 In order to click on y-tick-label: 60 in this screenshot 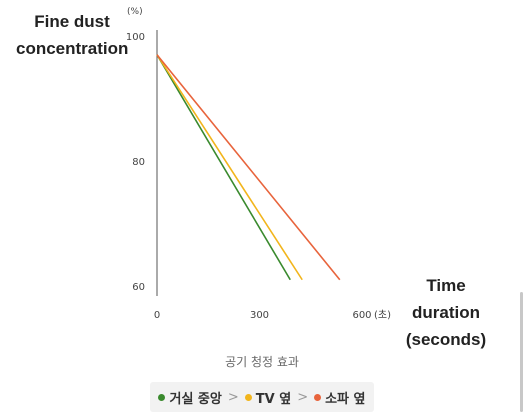, I will do `click(138, 287)`.